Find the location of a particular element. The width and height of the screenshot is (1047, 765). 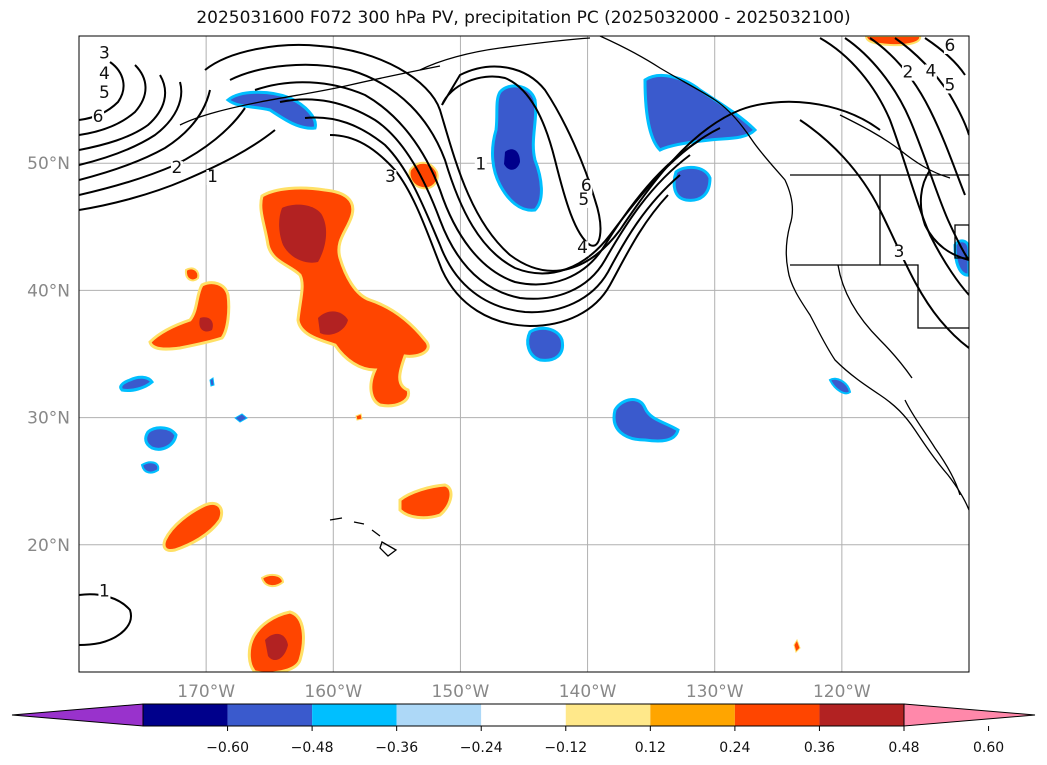

colorbar-tick-label: 0.36 is located at coordinates (819, 748).